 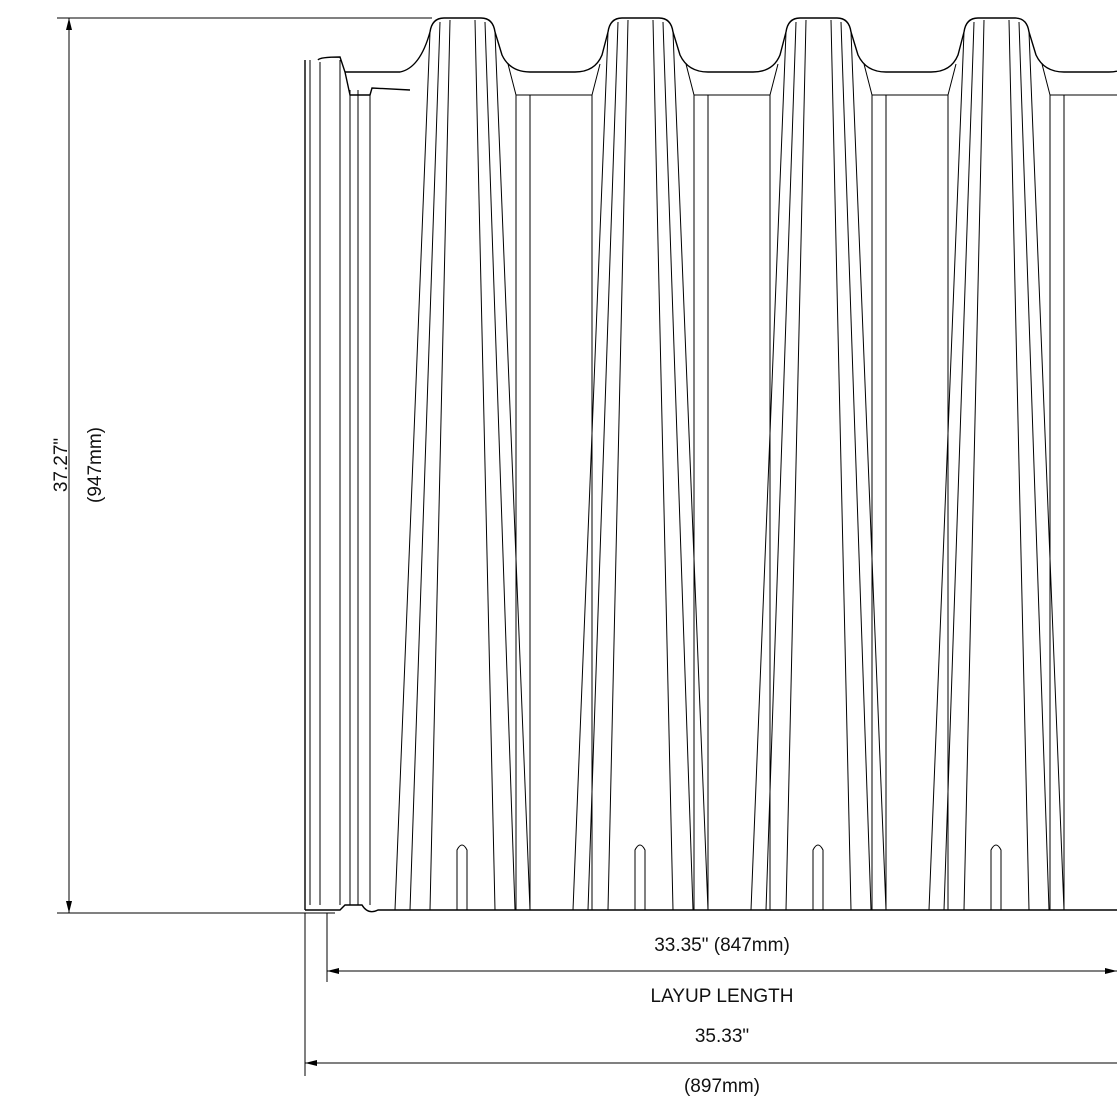 I want to click on height-imperial: 37.27", so click(x=61, y=465).